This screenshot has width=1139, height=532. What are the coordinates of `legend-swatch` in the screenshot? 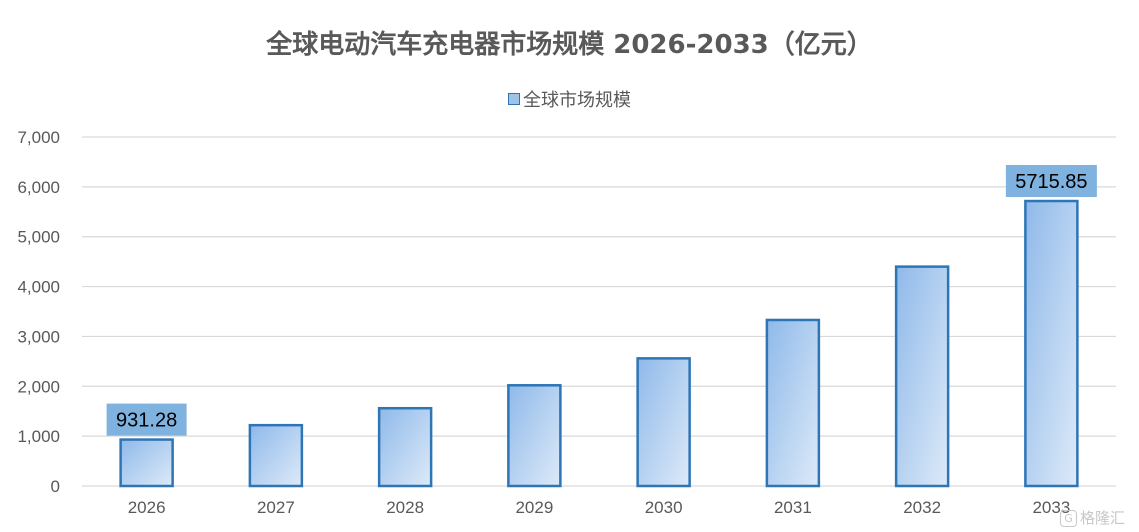 It's located at (514, 99).